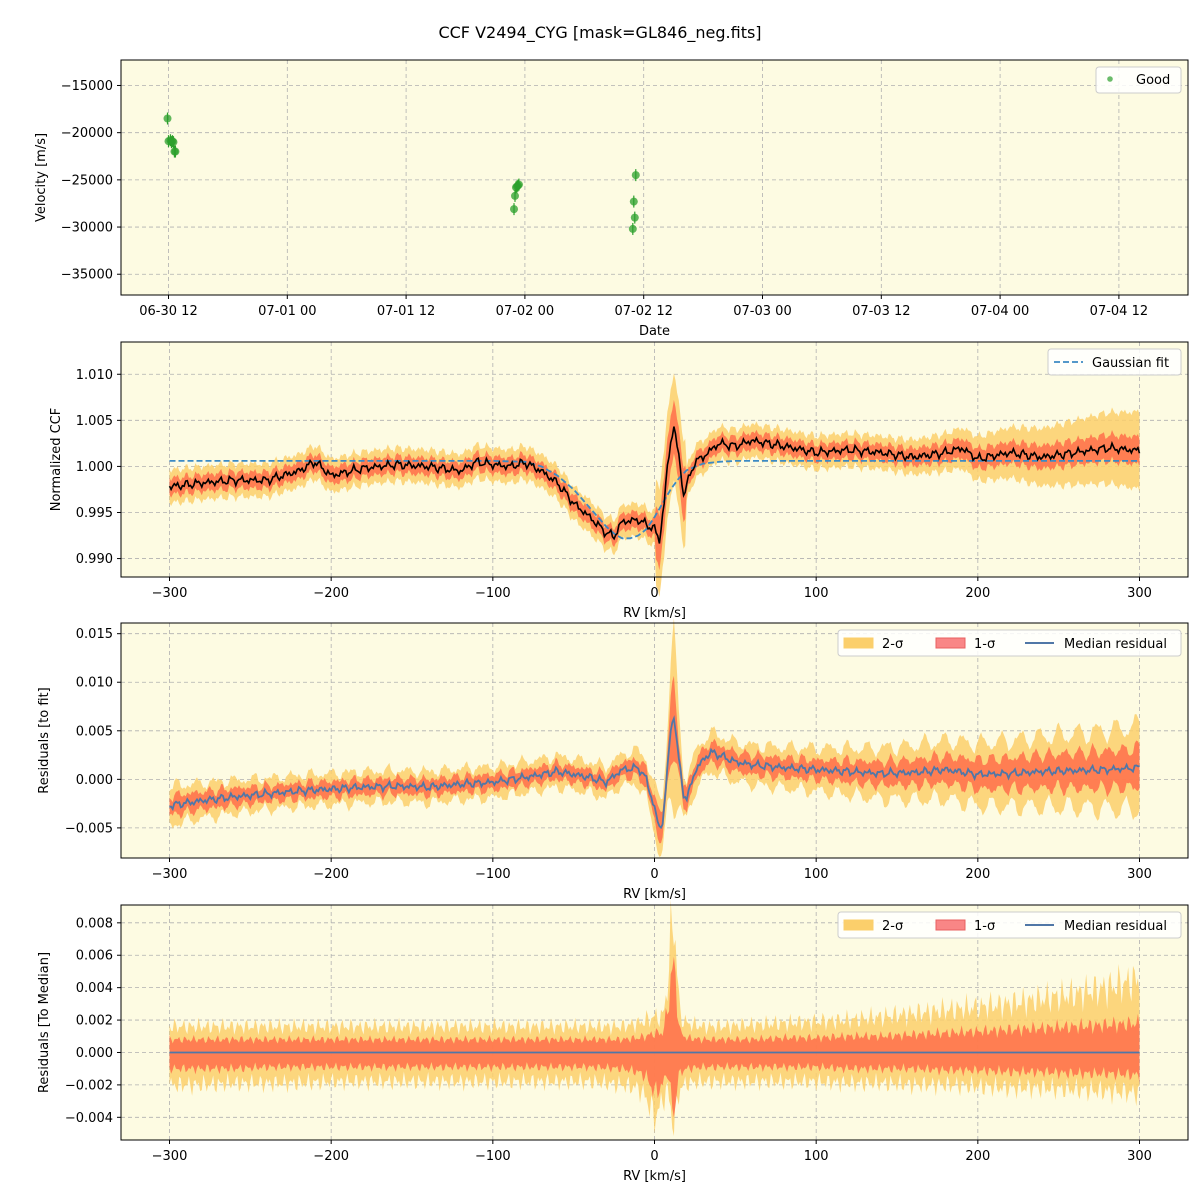  I want to click on x-tick-label: 07-01 12, so click(406, 311).